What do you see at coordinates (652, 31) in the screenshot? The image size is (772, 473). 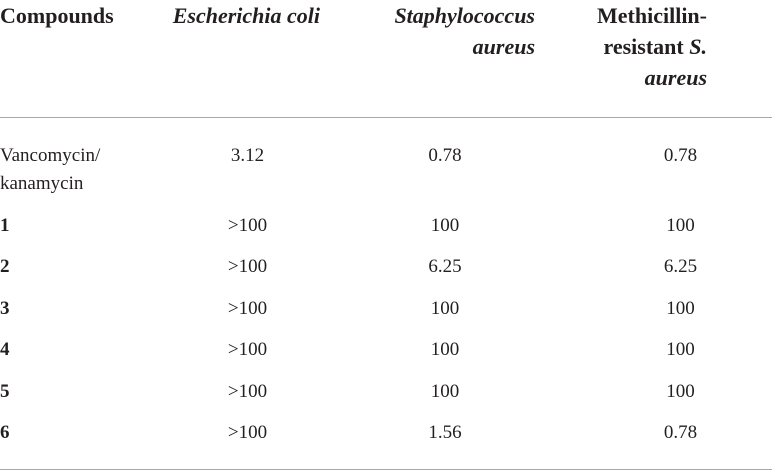 I see `header-text: Methicillin-resistant` at bounding box center [652, 31].